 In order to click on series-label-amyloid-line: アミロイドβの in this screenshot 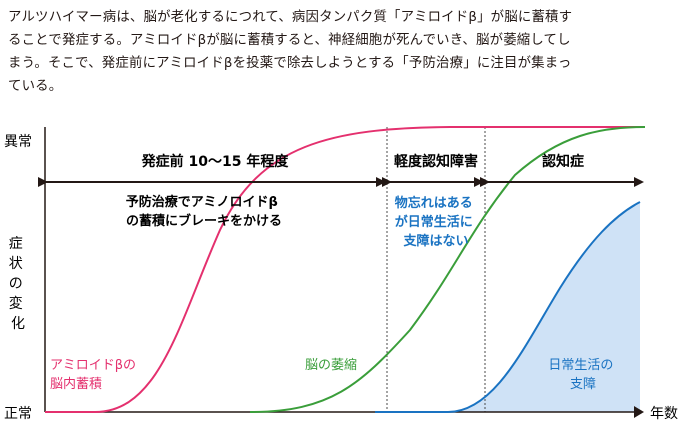, I will do `click(93, 365)`.